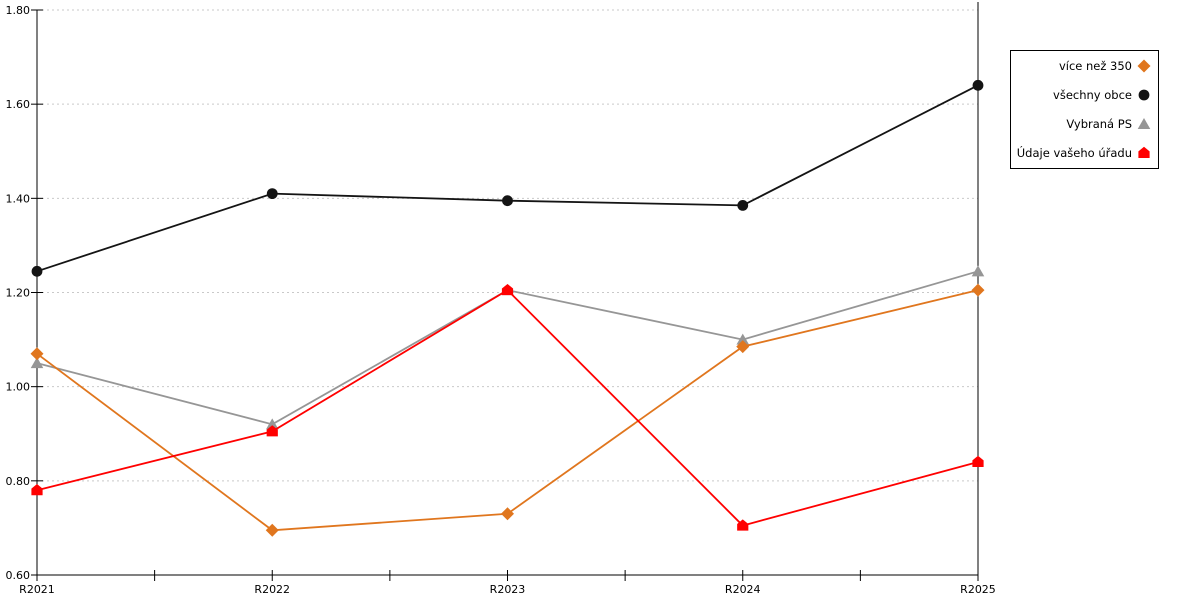  Describe the element at coordinates (18, 575) in the screenshot. I see `y-axis-label: 0.60` at that location.